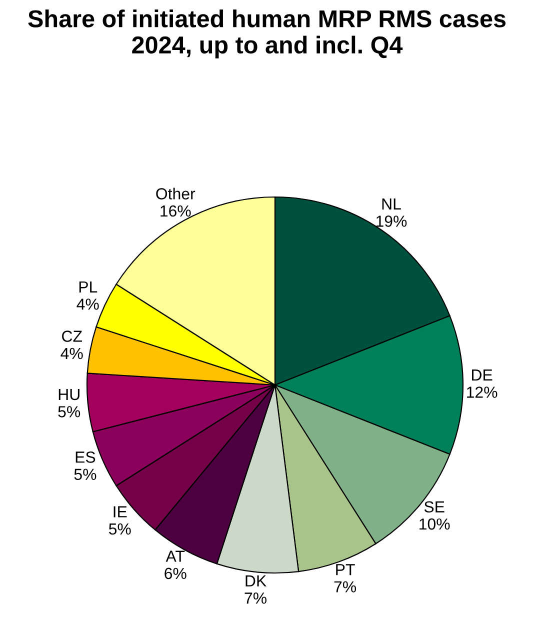 The image size is (534, 637). What do you see at coordinates (176, 194) in the screenshot?
I see `slice-label: Other` at bounding box center [176, 194].